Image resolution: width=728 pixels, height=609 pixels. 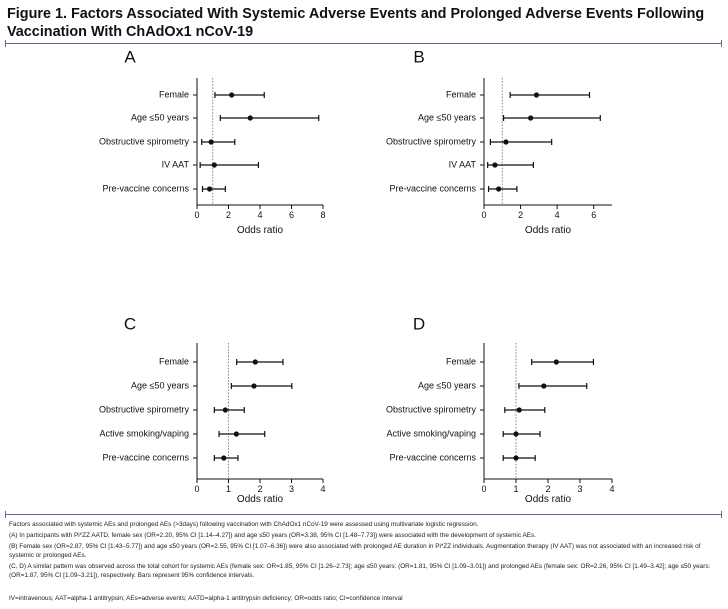 I want to click on panel-letter: D, so click(x=419, y=323).